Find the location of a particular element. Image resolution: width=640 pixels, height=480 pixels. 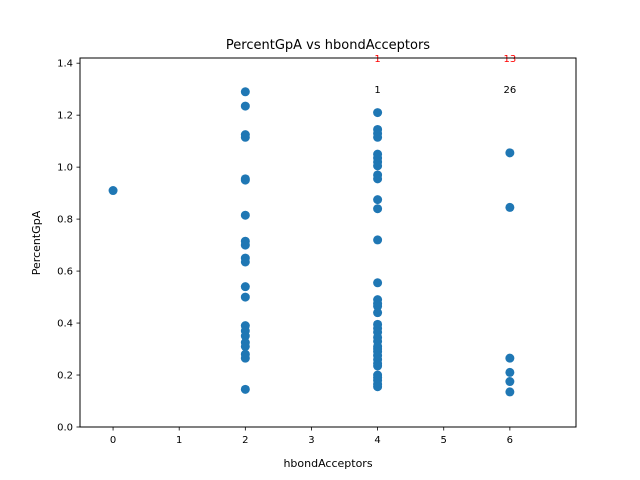

x-tick-label: 3 is located at coordinates (311, 440).